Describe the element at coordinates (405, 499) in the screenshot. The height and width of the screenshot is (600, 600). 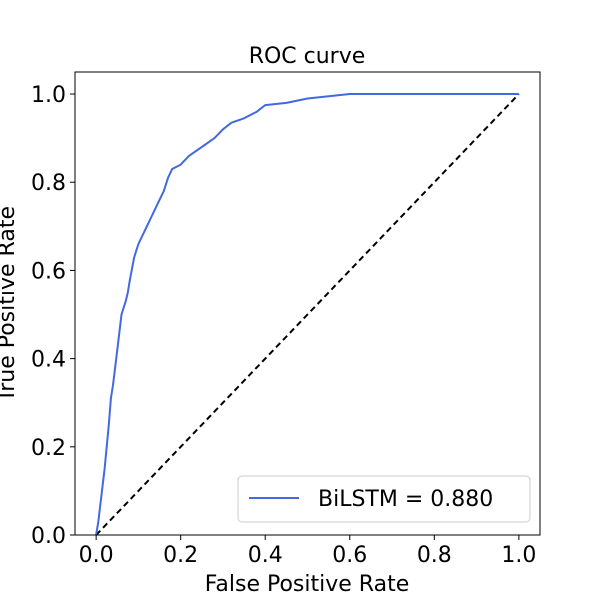
I see `legend-label: BiLSTM = 0.880` at that location.